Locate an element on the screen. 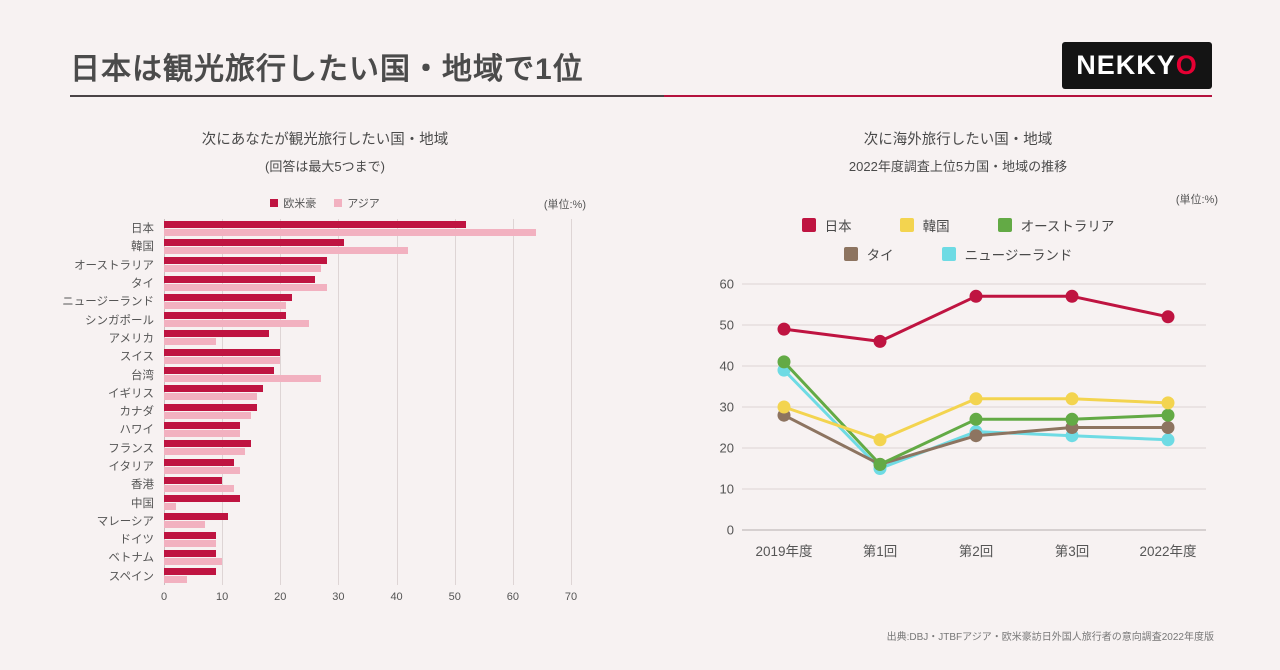 The width and height of the screenshot is (1280, 670). bar-row: カナダ is located at coordinates (317, 411).